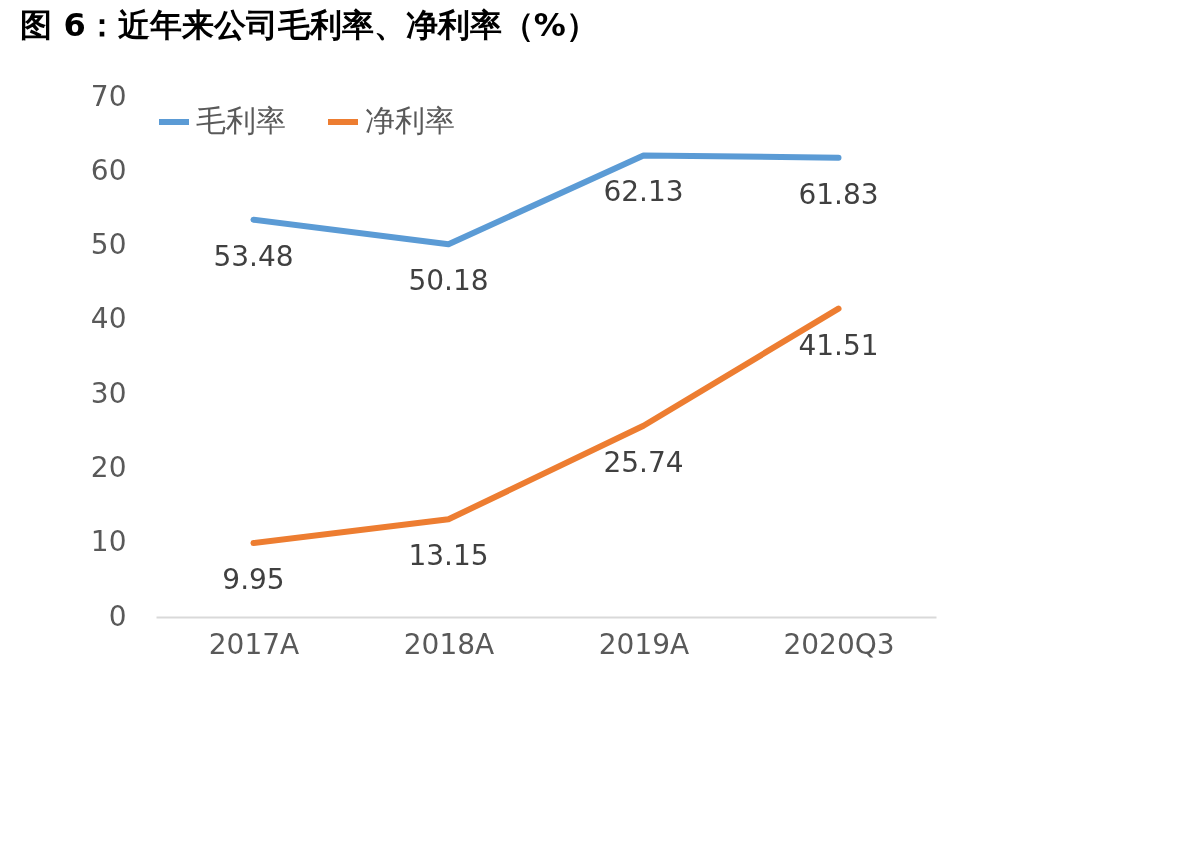  What do you see at coordinates (253, 580) in the screenshot?
I see `data-label: 9.95` at bounding box center [253, 580].